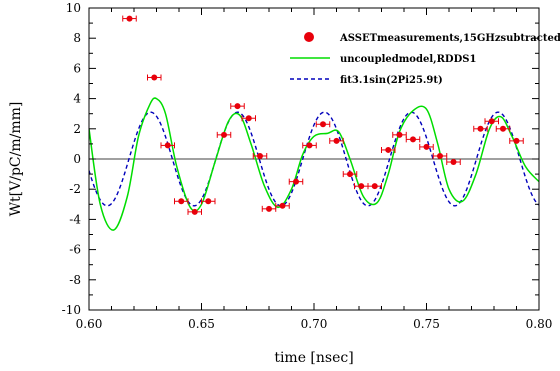 The image size is (560, 371). What do you see at coordinates (75, 189) in the screenshot?
I see `y-tick-label: -2` at bounding box center [75, 189].